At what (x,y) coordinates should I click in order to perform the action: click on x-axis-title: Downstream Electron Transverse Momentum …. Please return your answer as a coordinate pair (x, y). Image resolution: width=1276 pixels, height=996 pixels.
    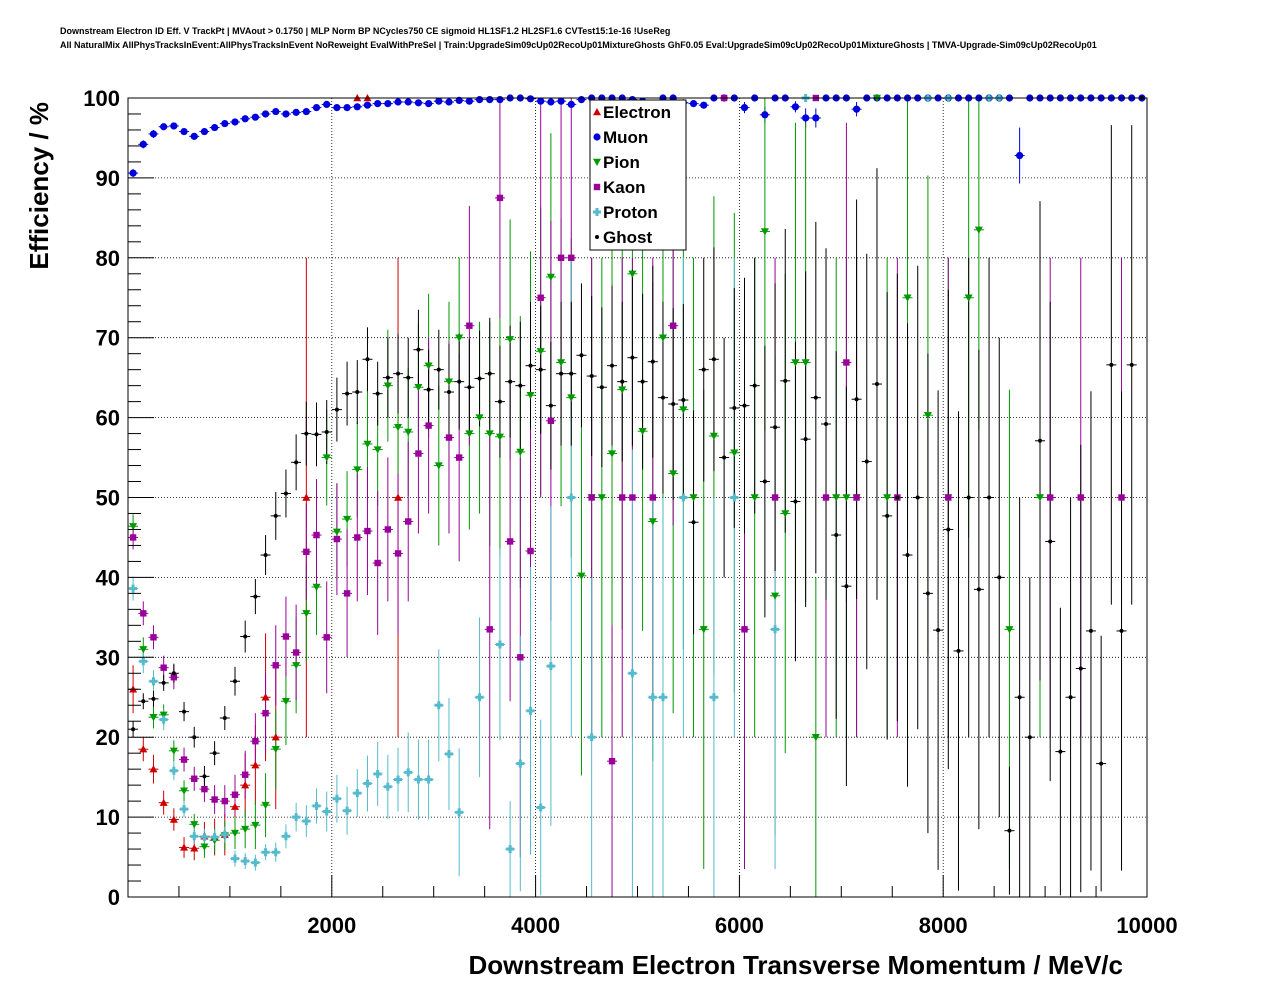
    Looking at the image, I should click on (795, 965).